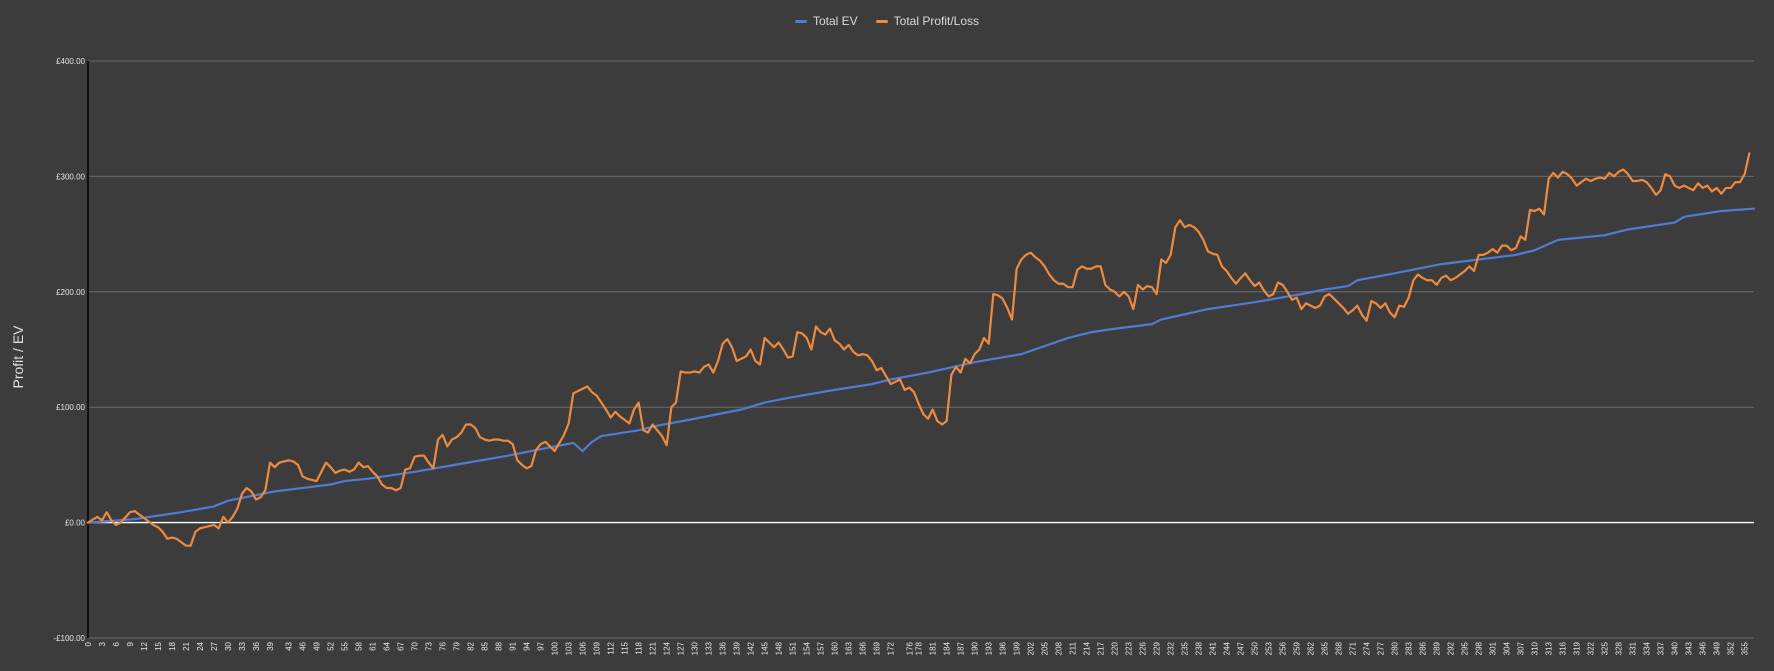  I want to click on x-tick-label: 176, so click(909, 648).